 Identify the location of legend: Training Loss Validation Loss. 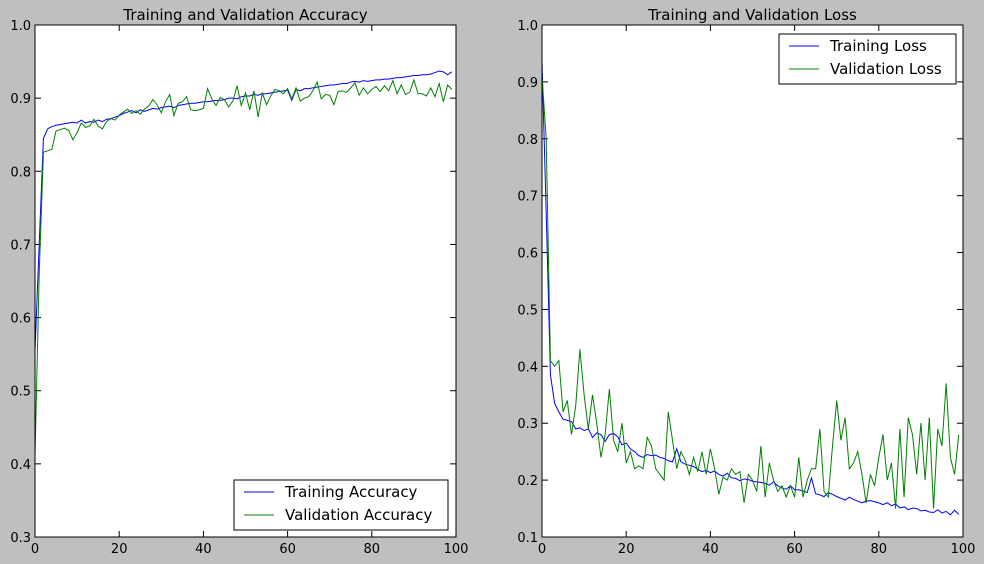
(867, 59).